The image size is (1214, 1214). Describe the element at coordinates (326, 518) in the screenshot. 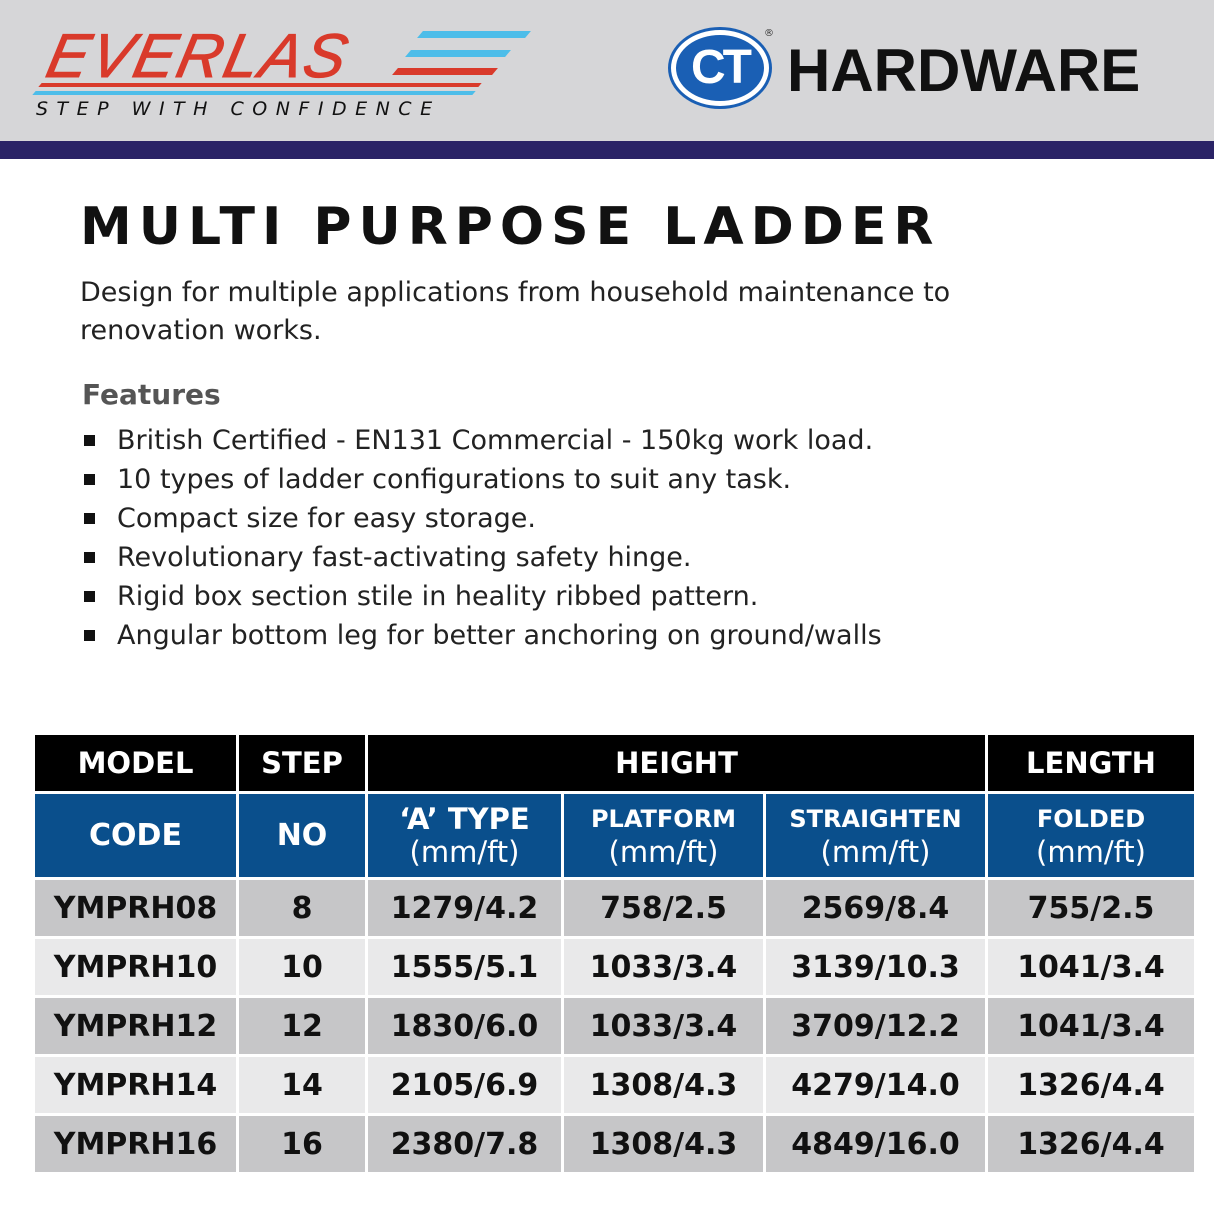

I see `feature-text: Compact size for easy storage.` at that location.